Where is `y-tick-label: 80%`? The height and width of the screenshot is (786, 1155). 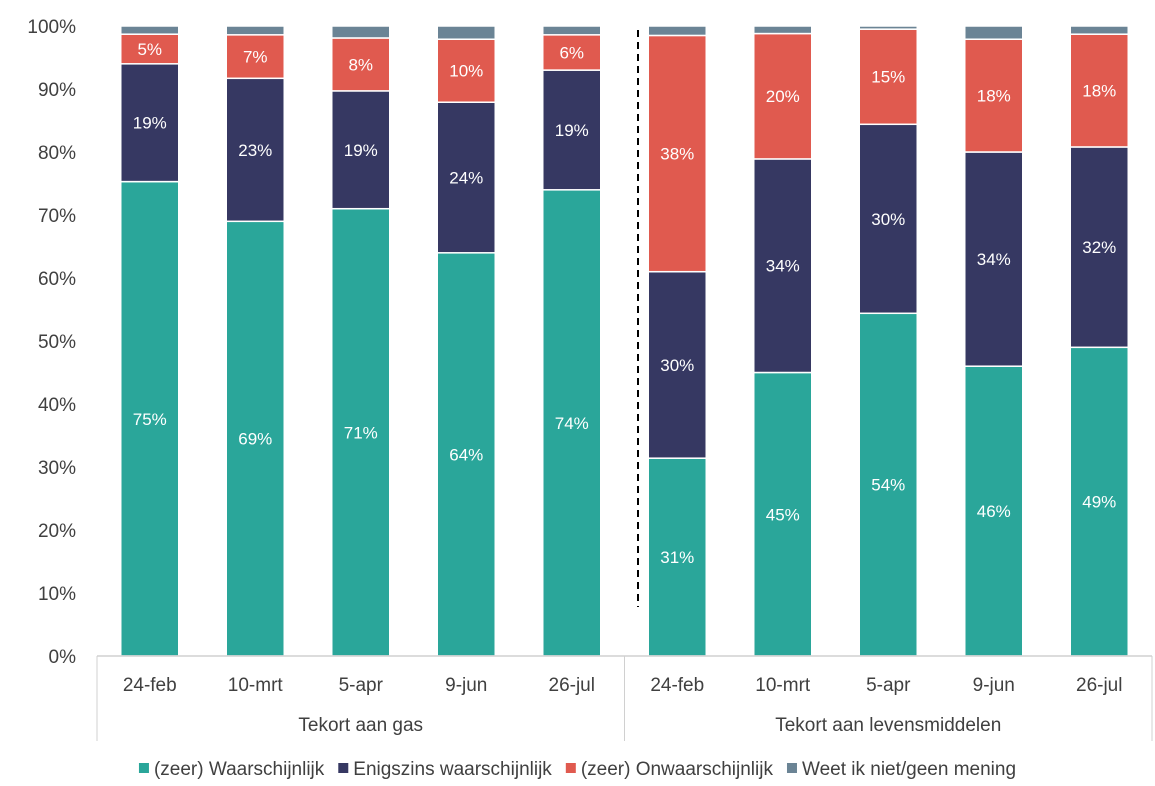 y-tick-label: 80% is located at coordinates (57, 153).